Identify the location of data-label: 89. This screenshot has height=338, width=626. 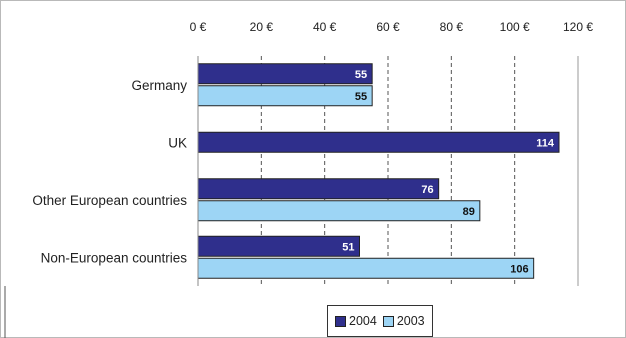
(469, 212).